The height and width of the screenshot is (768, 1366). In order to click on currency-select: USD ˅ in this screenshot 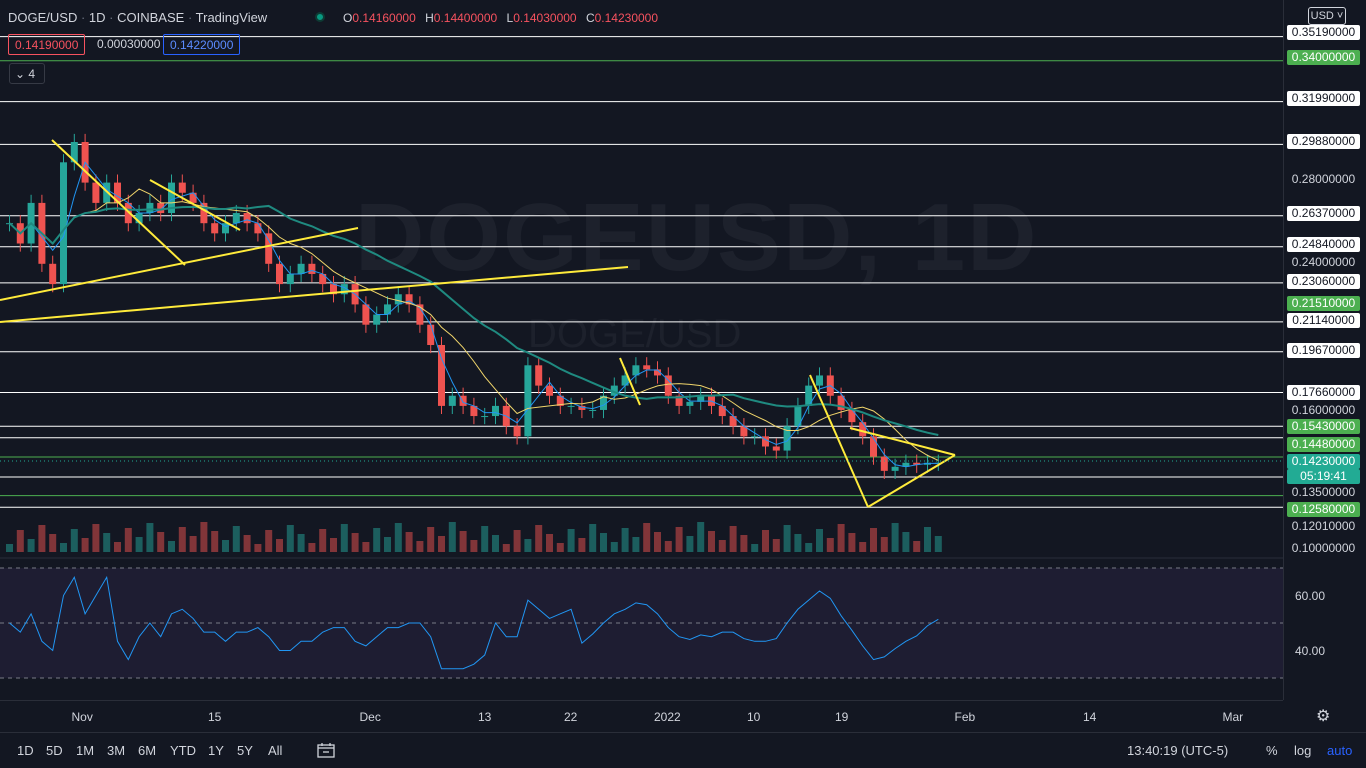, I will do `click(1327, 16)`.